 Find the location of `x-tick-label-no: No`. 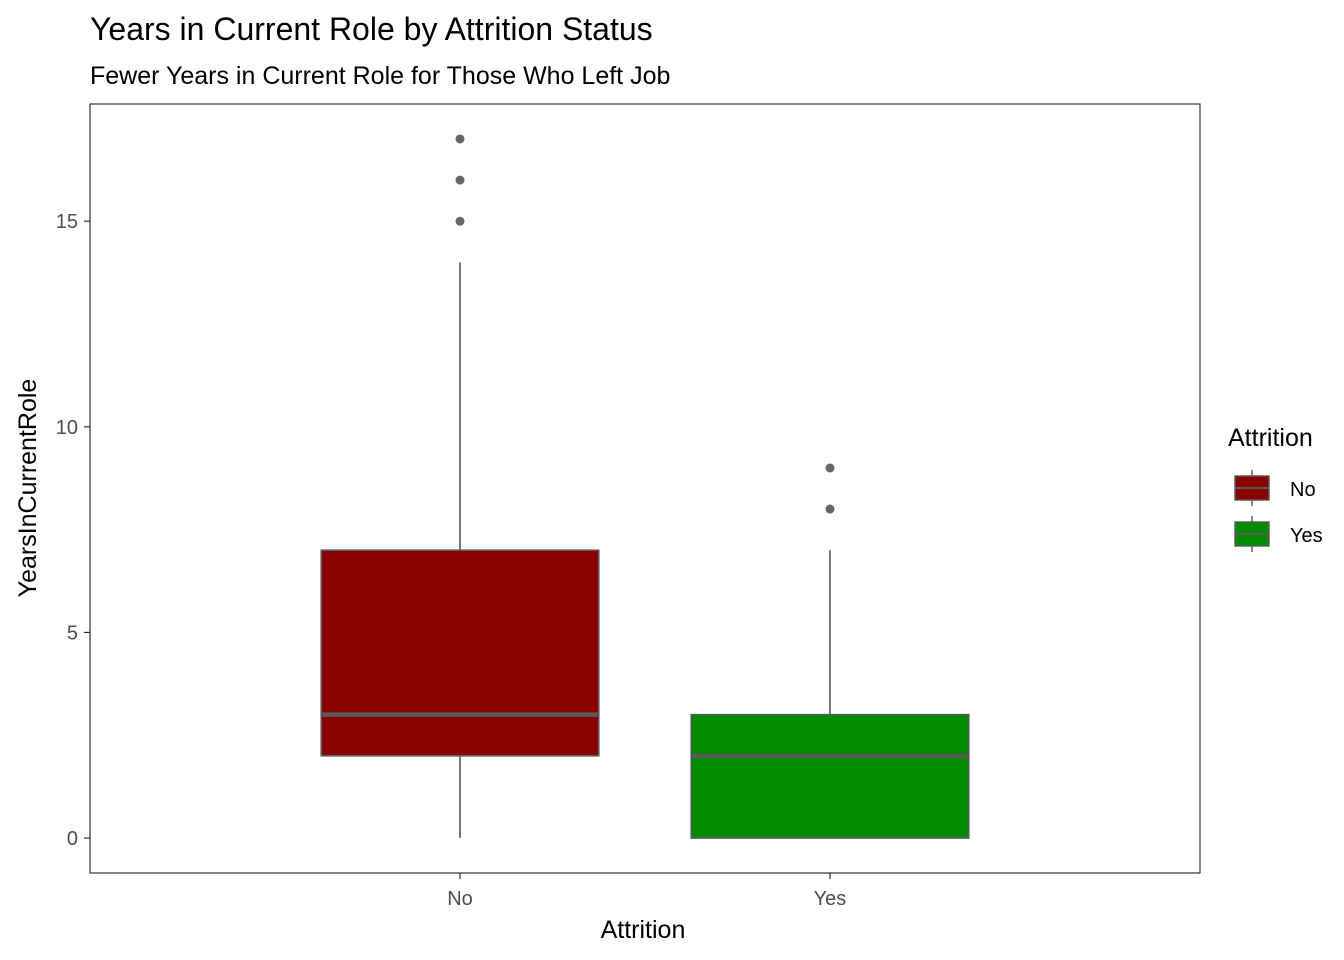

x-tick-label-no: No is located at coordinates (460, 899).